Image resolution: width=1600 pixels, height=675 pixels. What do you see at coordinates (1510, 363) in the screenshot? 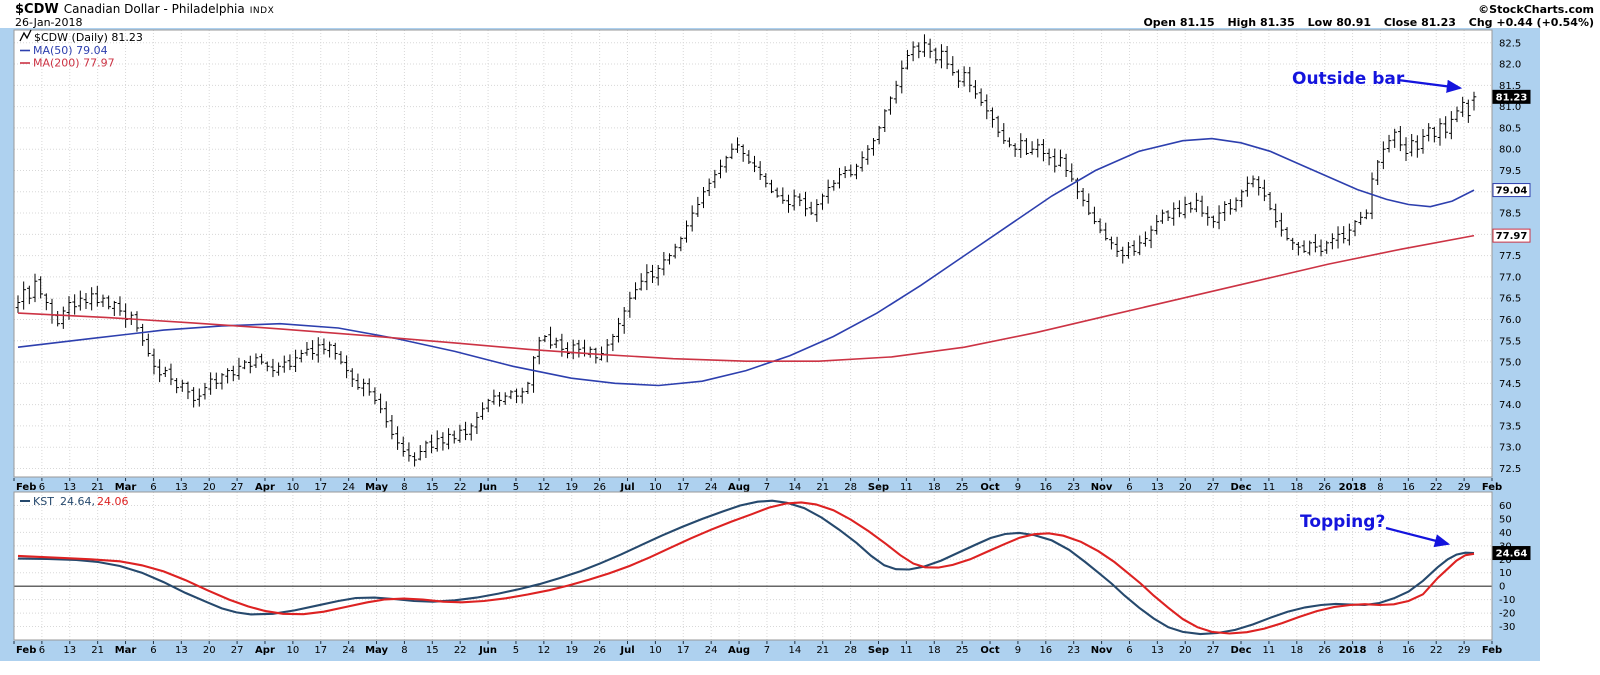
I see `price-axis-label: 75.0` at bounding box center [1510, 363].